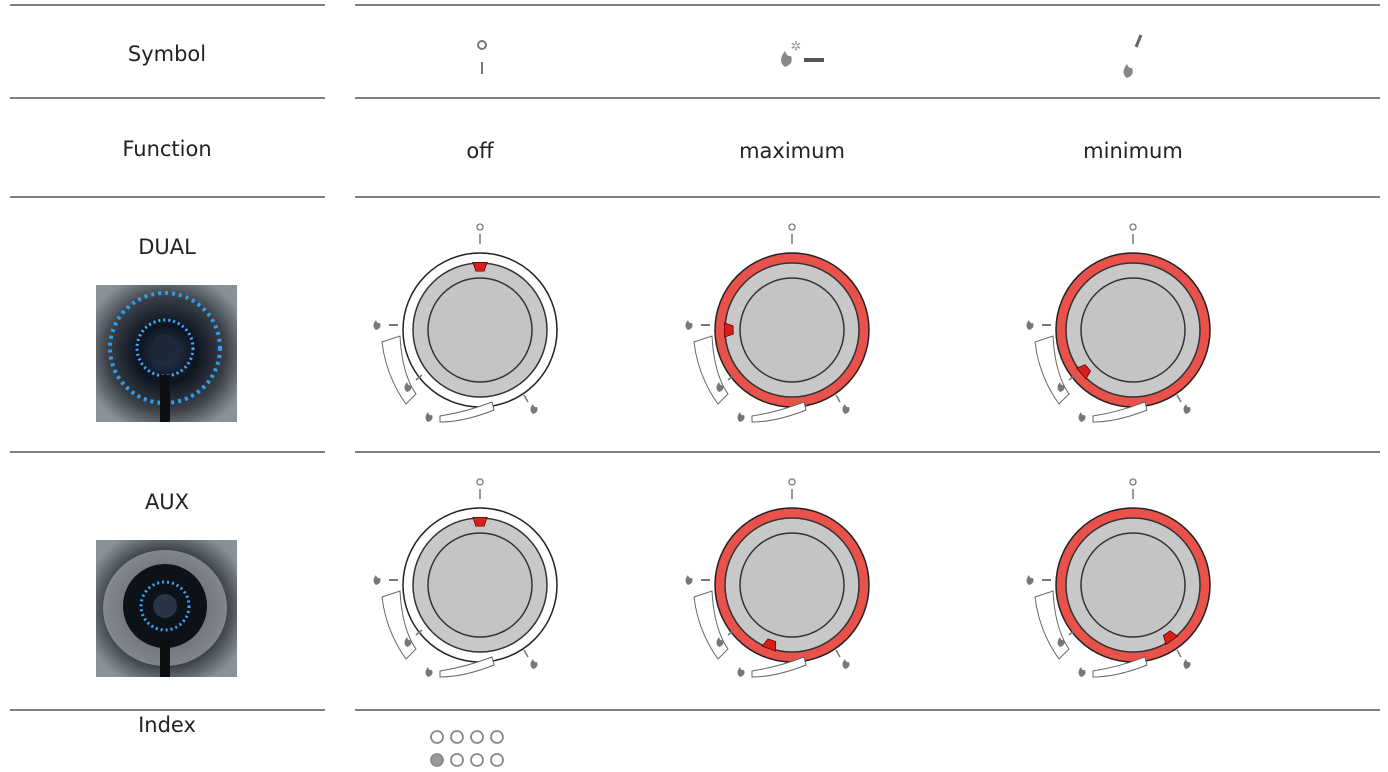 The height and width of the screenshot is (772, 1388). What do you see at coordinates (167, 247) in the screenshot?
I see `row-label: DUAL` at bounding box center [167, 247].